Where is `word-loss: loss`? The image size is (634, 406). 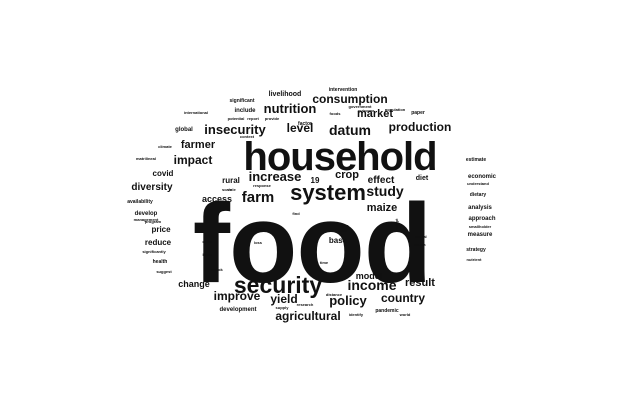
word-loss: loss is located at coordinates (258, 242).